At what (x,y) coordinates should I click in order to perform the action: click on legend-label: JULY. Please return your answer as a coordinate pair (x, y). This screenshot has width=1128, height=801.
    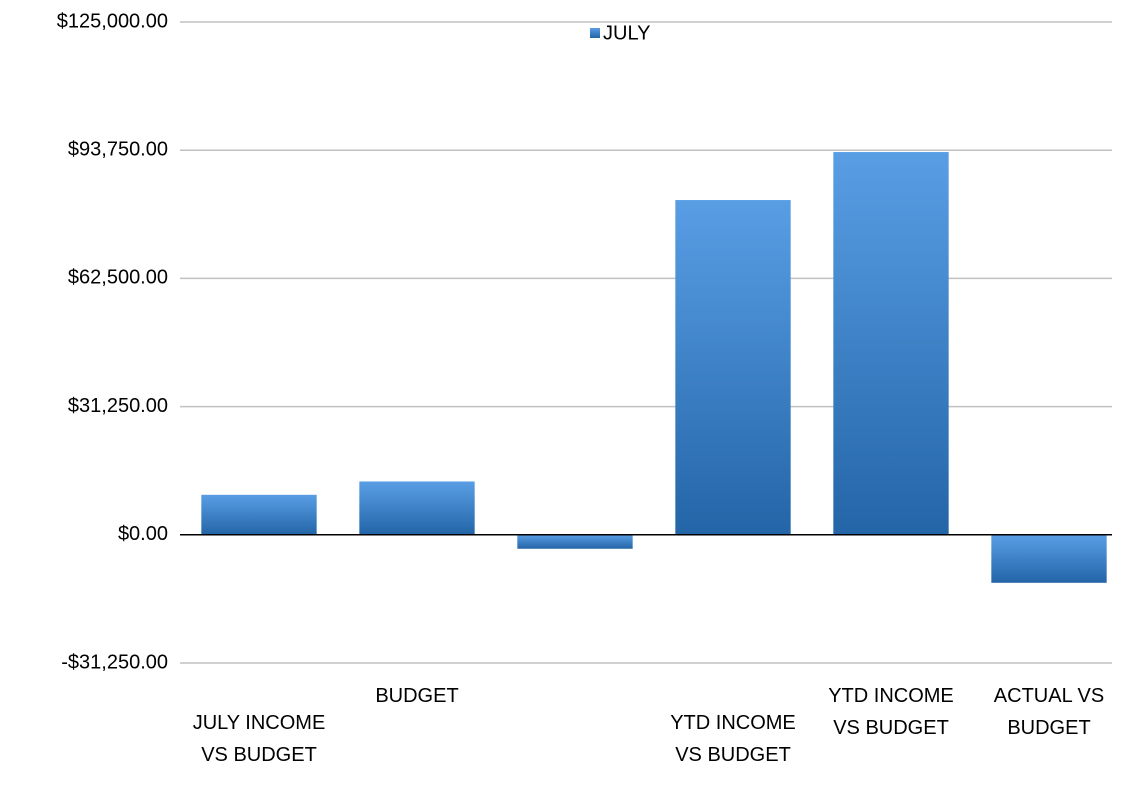
    Looking at the image, I should click on (626, 33).